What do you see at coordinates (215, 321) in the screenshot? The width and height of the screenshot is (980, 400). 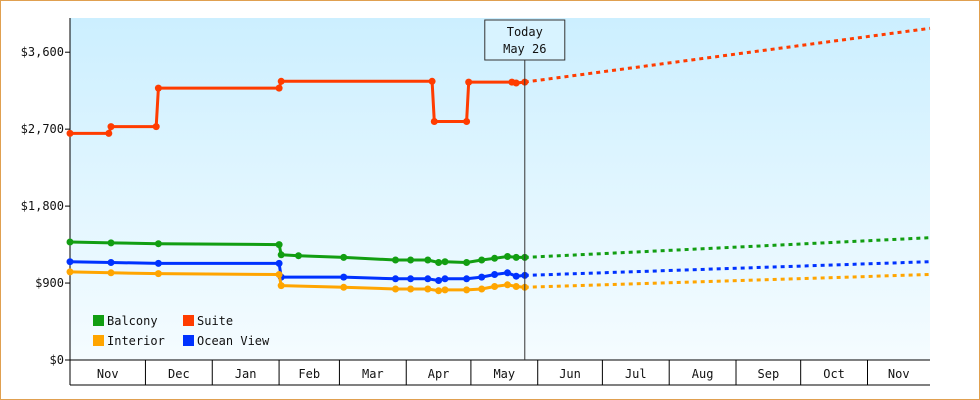 I see `legend-label: Suite` at bounding box center [215, 321].